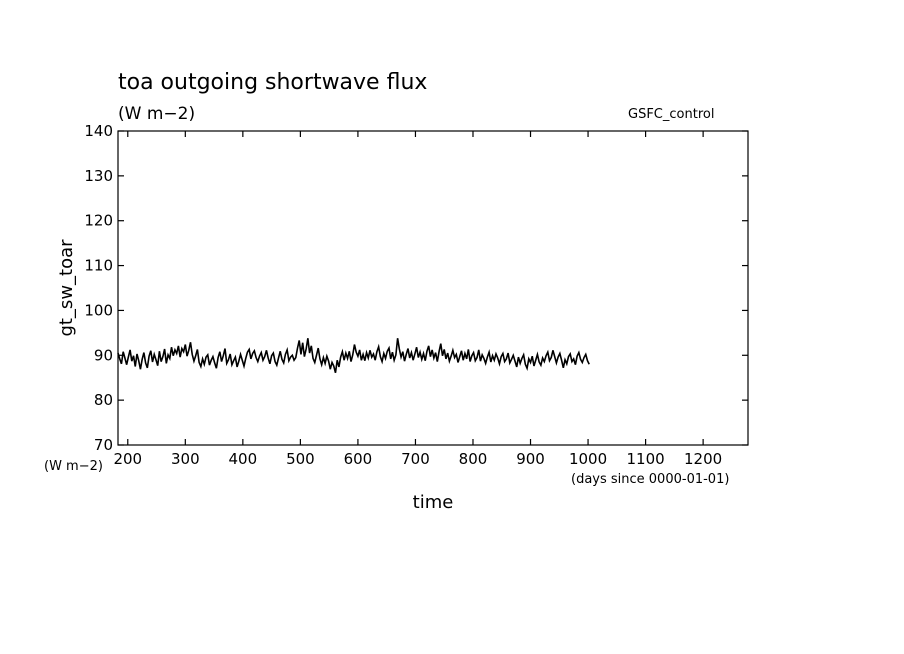 This screenshot has width=904, height=654. What do you see at coordinates (650, 479) in the screenshot?
I see `x-units-label: (days since 0000-01-01)` at bounding box center [650, 479].